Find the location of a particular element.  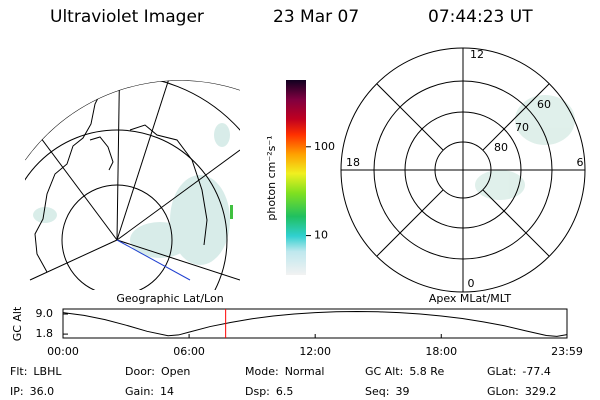

colorbar is located at coordinates (296, 177).